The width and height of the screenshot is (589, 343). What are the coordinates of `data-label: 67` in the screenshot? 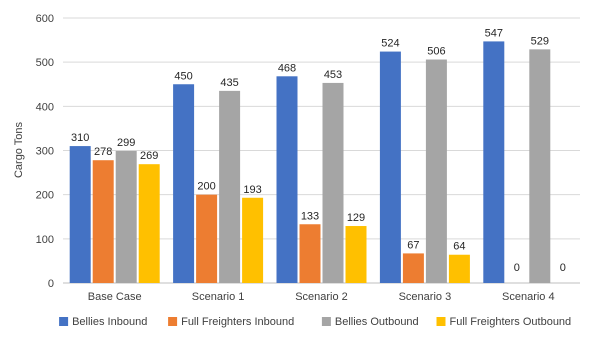 It's located at (413, 245).